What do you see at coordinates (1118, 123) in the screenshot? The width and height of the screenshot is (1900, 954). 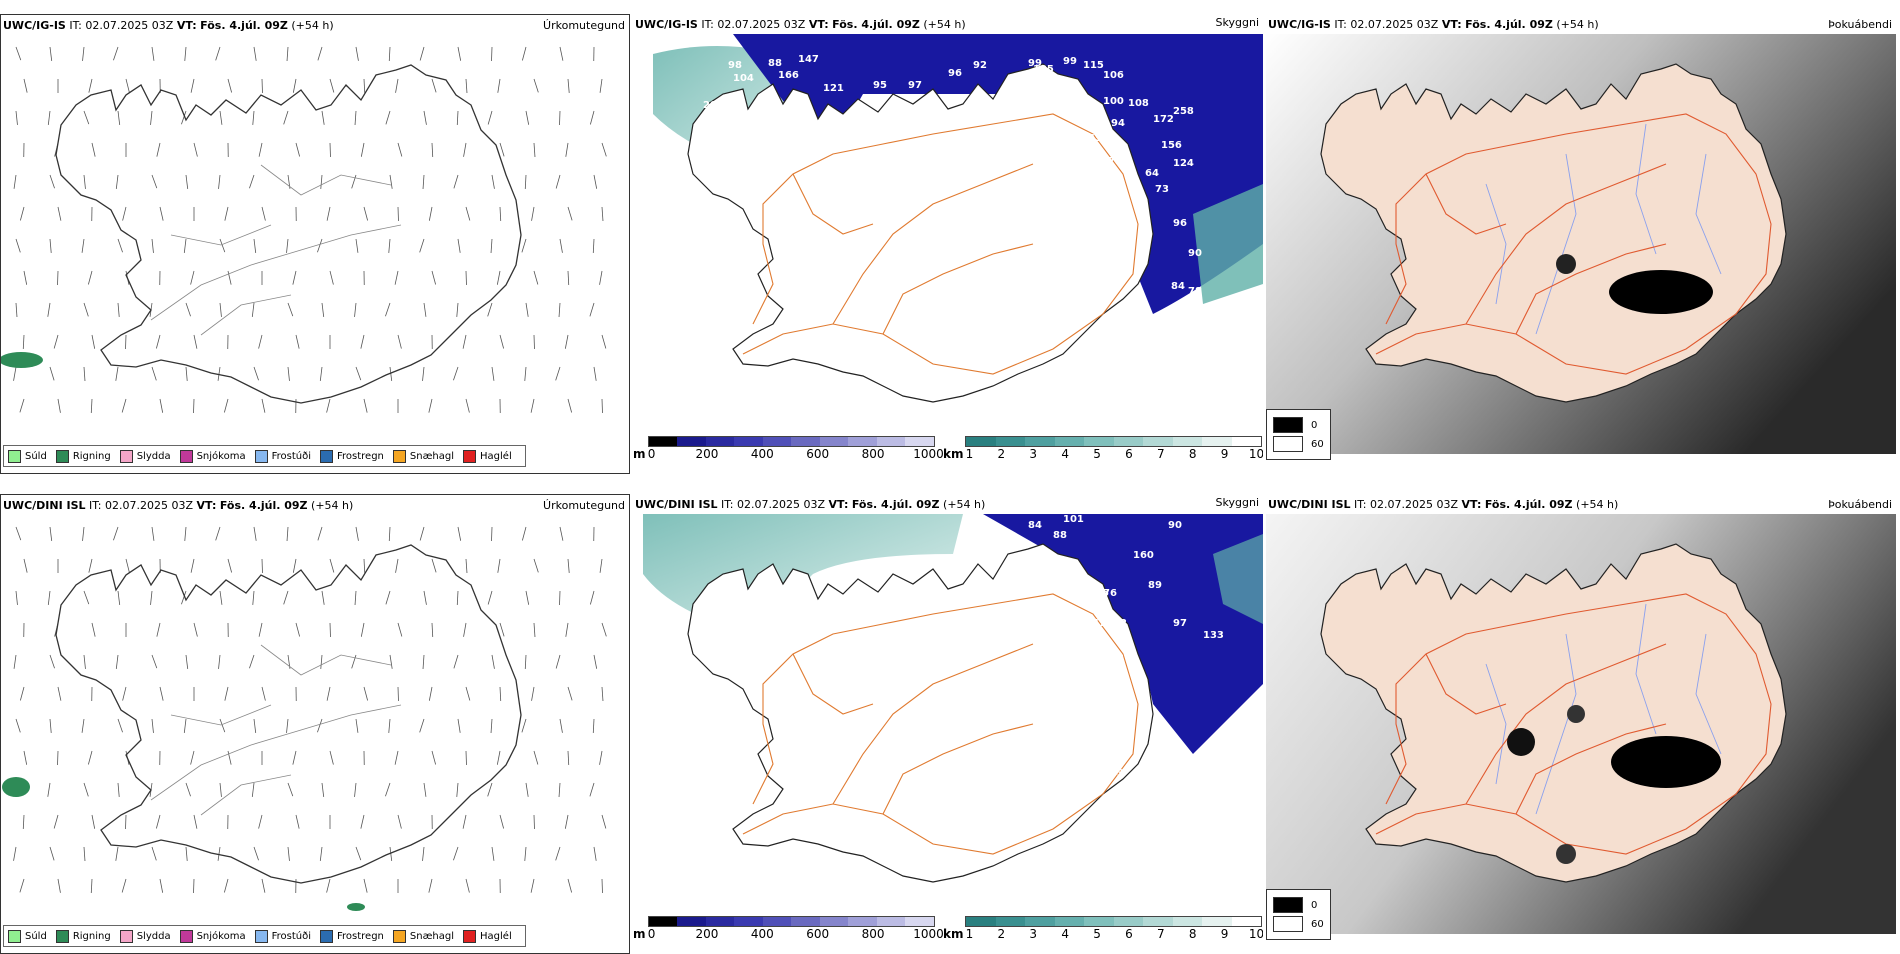 I see `visibility-value: 94` at bounding box center [1118, 123].